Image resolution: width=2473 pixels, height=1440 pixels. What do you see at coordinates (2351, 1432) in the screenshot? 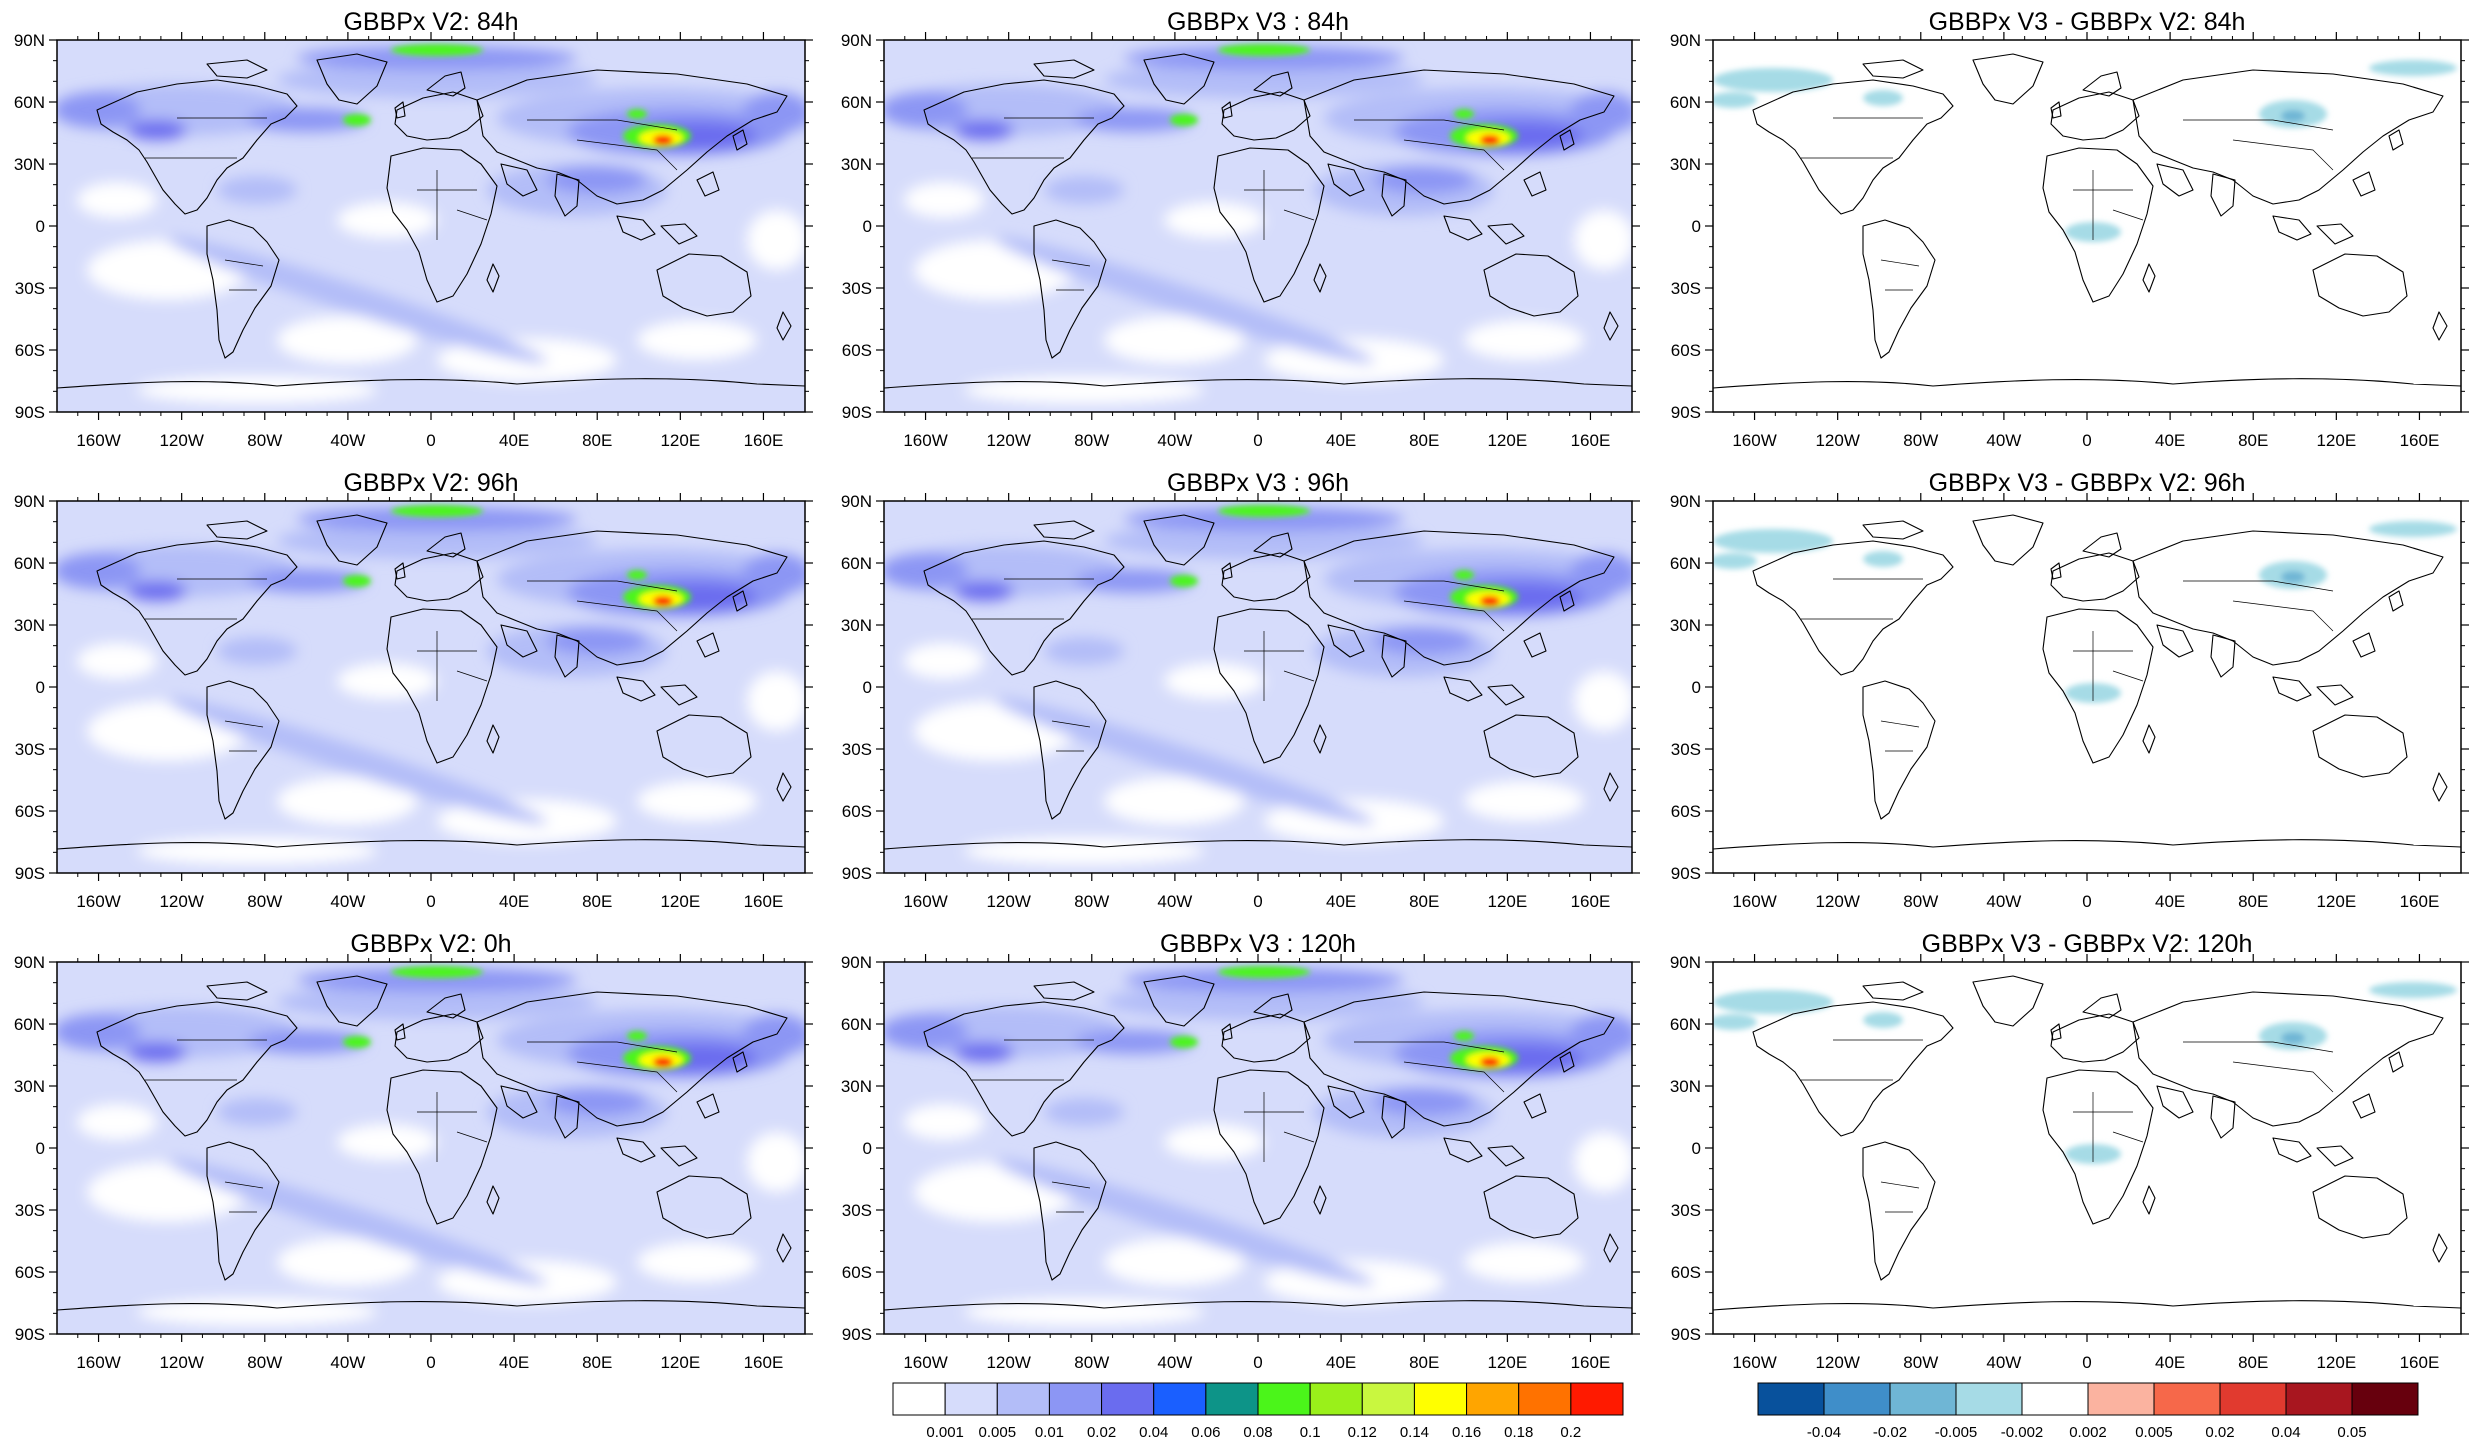
I see `colorbar-label: 0.05` at bounding box center [2351, 1432].